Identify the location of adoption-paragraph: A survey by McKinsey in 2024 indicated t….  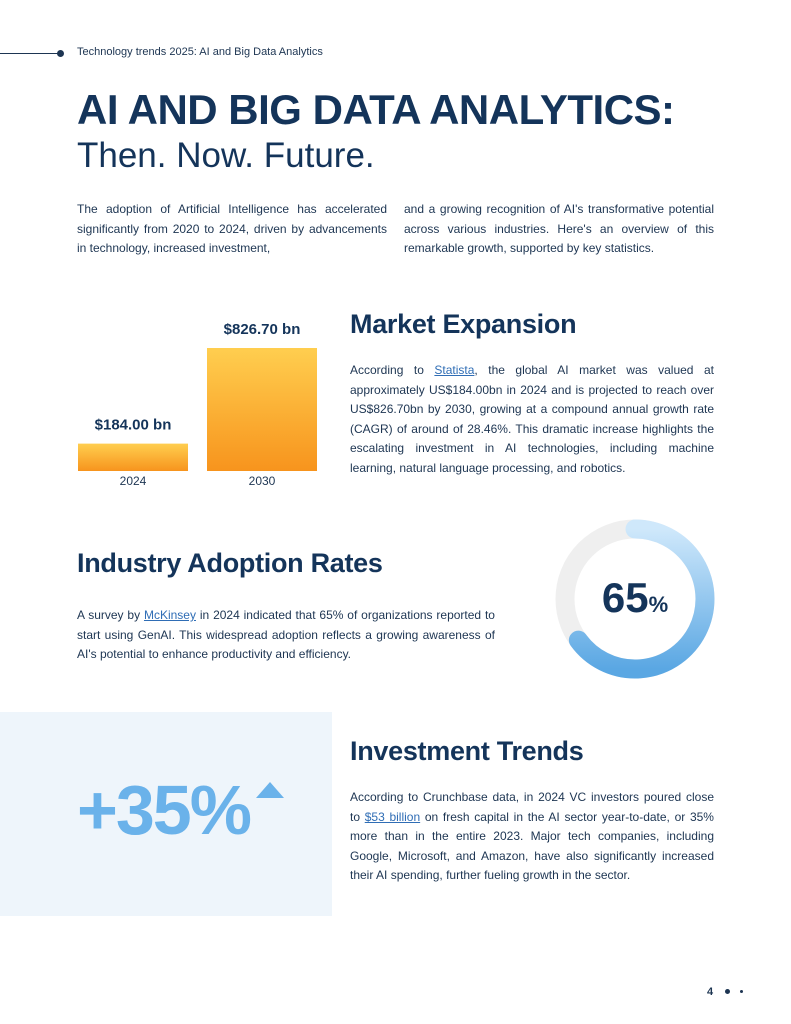
(286, 635).